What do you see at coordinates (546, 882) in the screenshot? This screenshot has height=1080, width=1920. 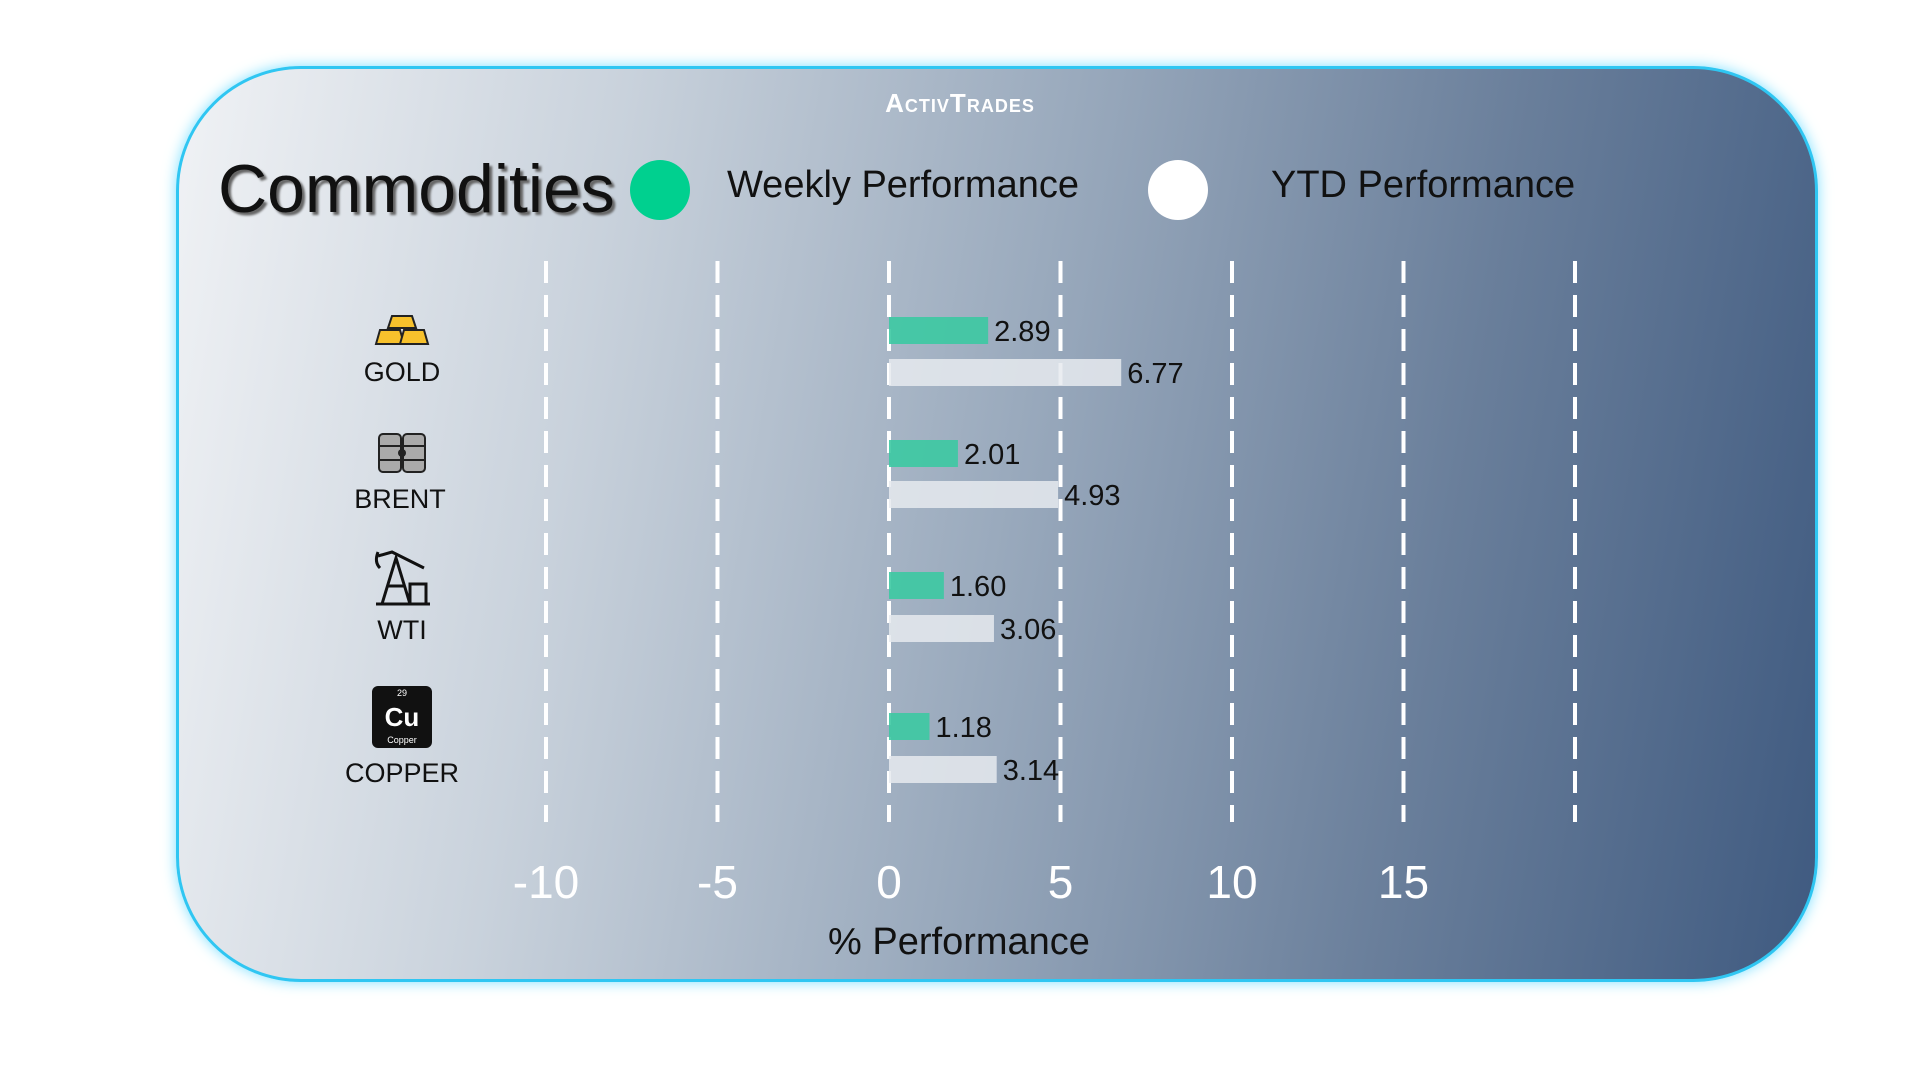 I see `x-tick-label: -10` at bounding box center [546, 882].